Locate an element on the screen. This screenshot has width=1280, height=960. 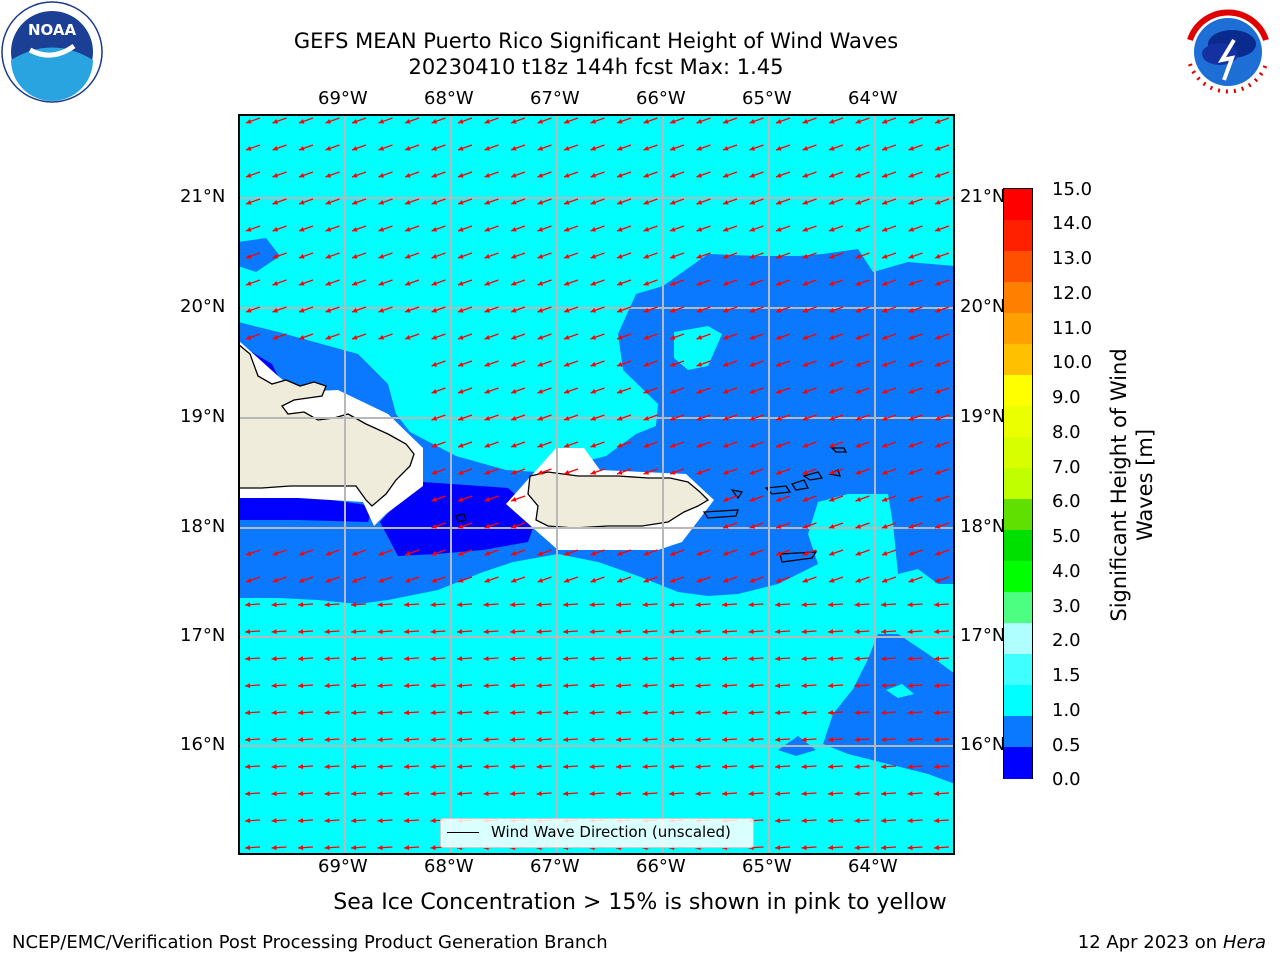
colorbar-band is located at coordinates (1018, 608).